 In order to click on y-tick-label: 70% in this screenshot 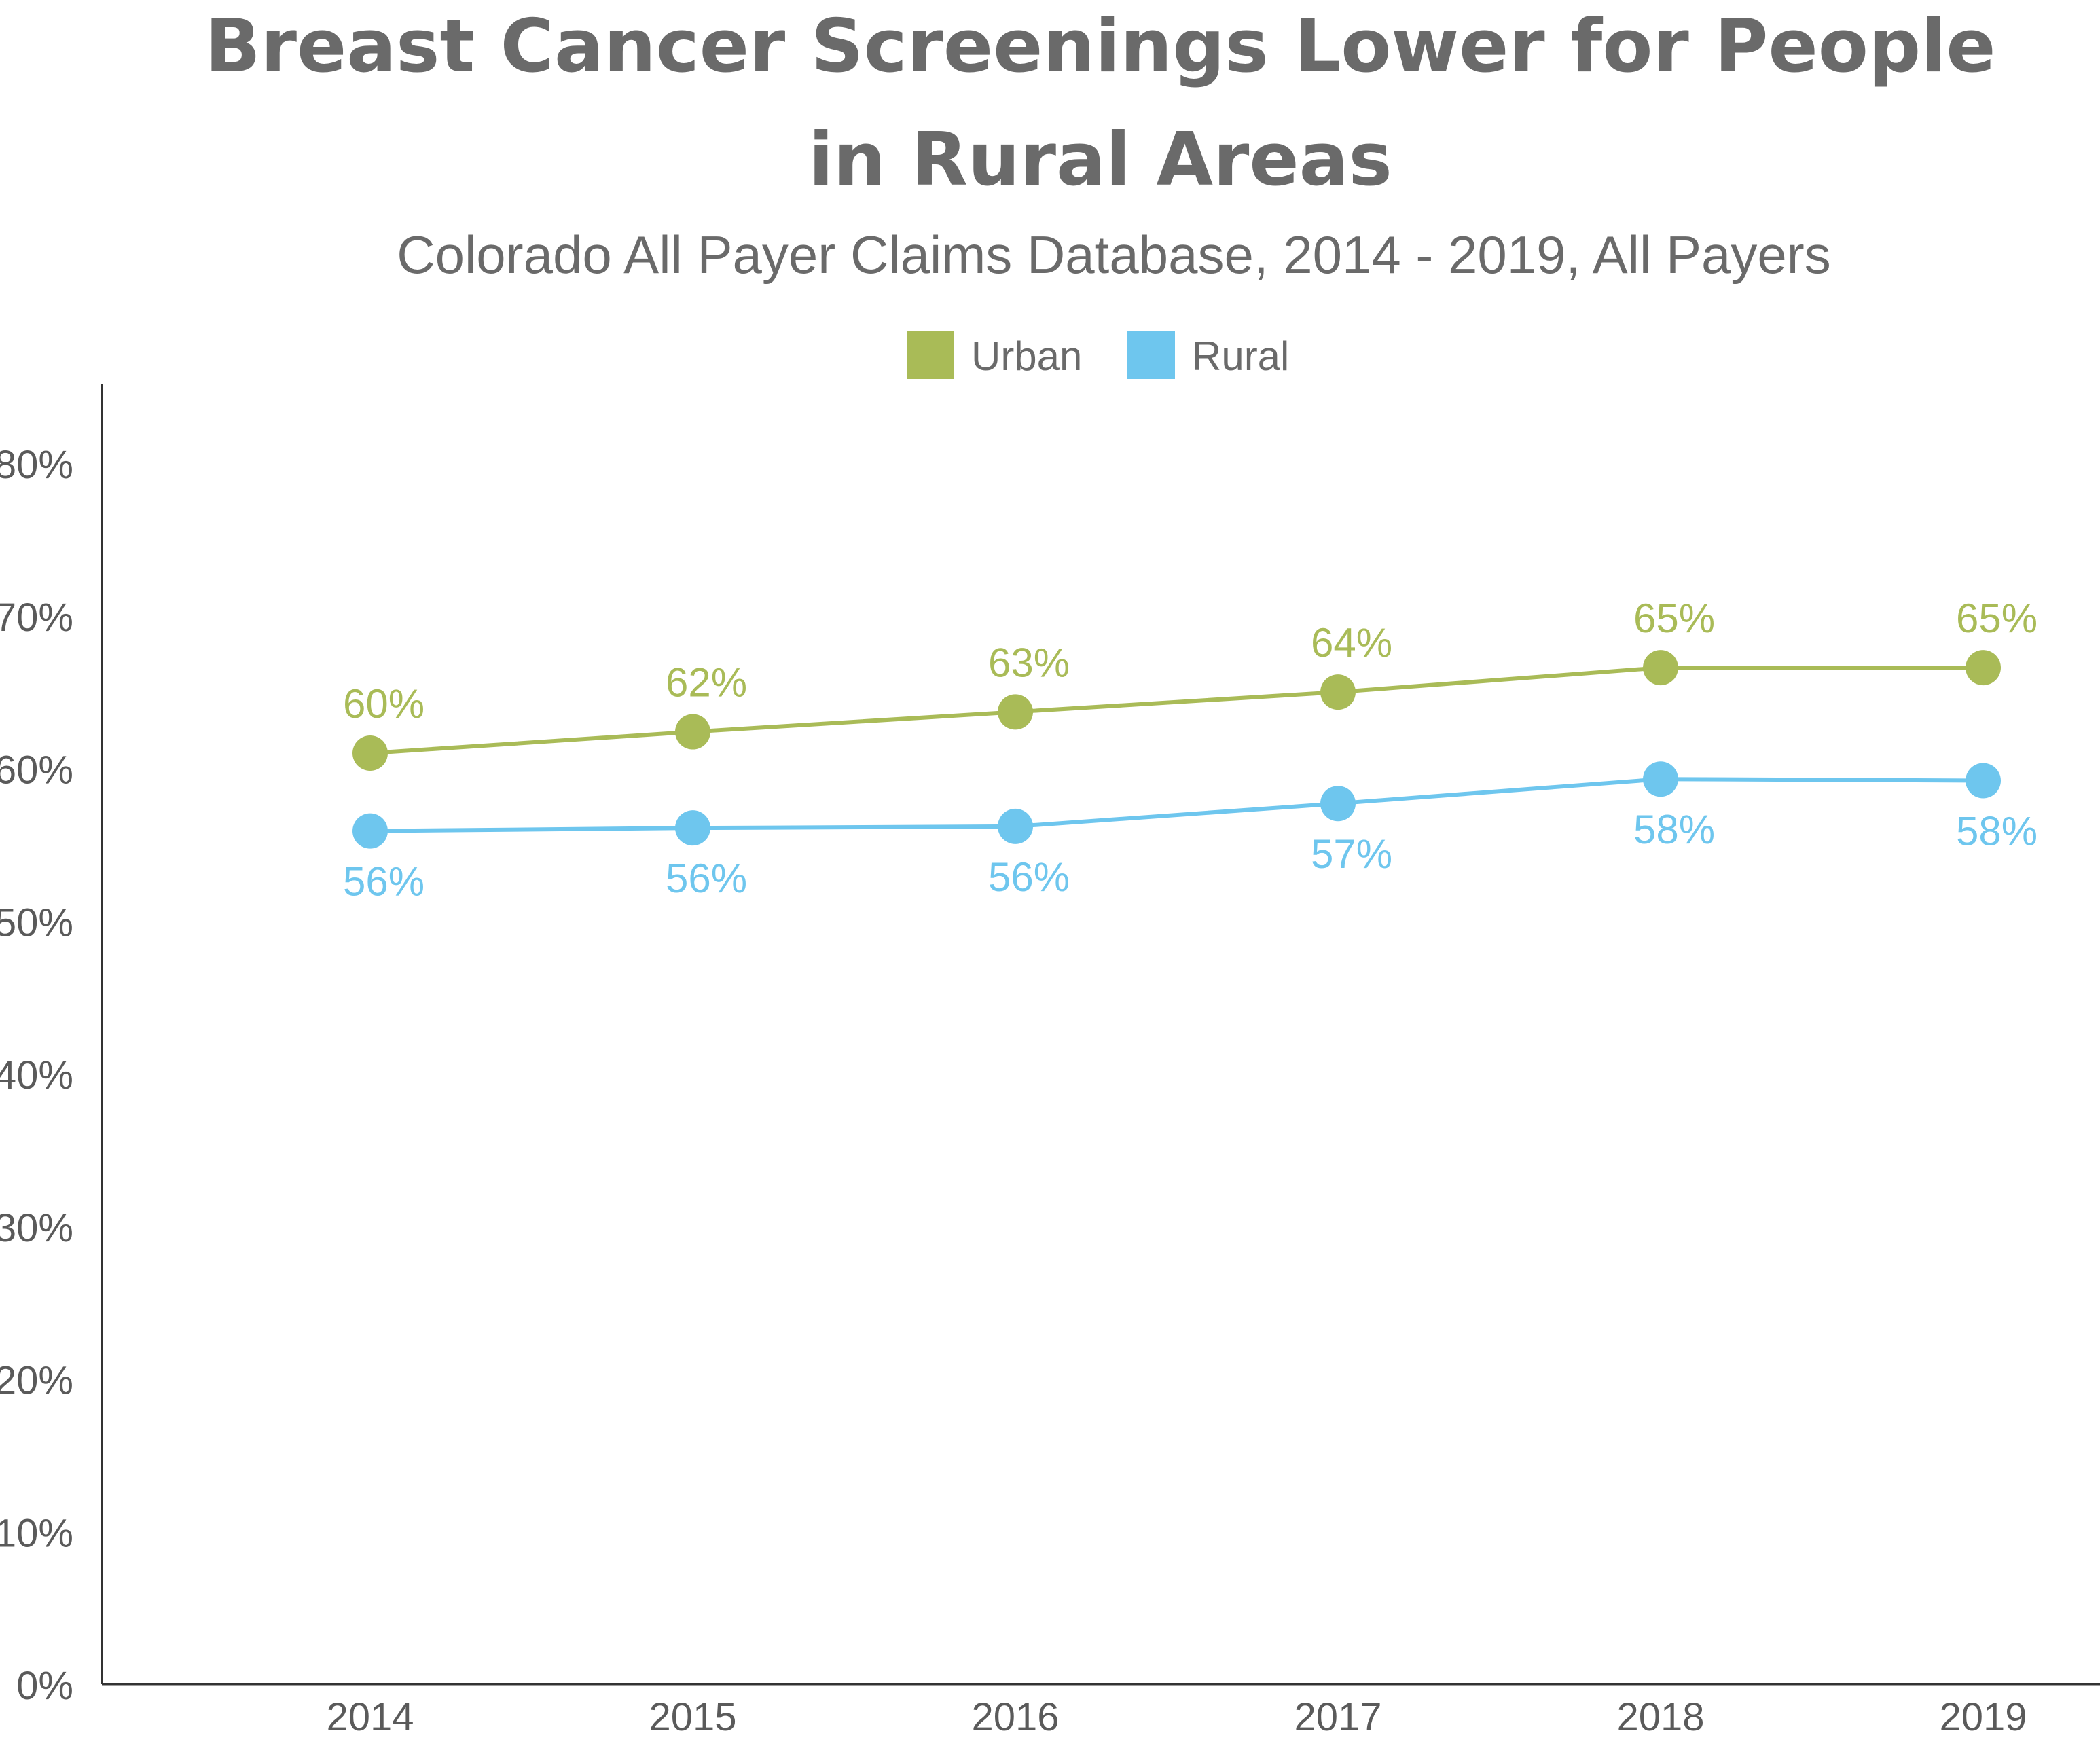, I will do `click(36, 618)`.